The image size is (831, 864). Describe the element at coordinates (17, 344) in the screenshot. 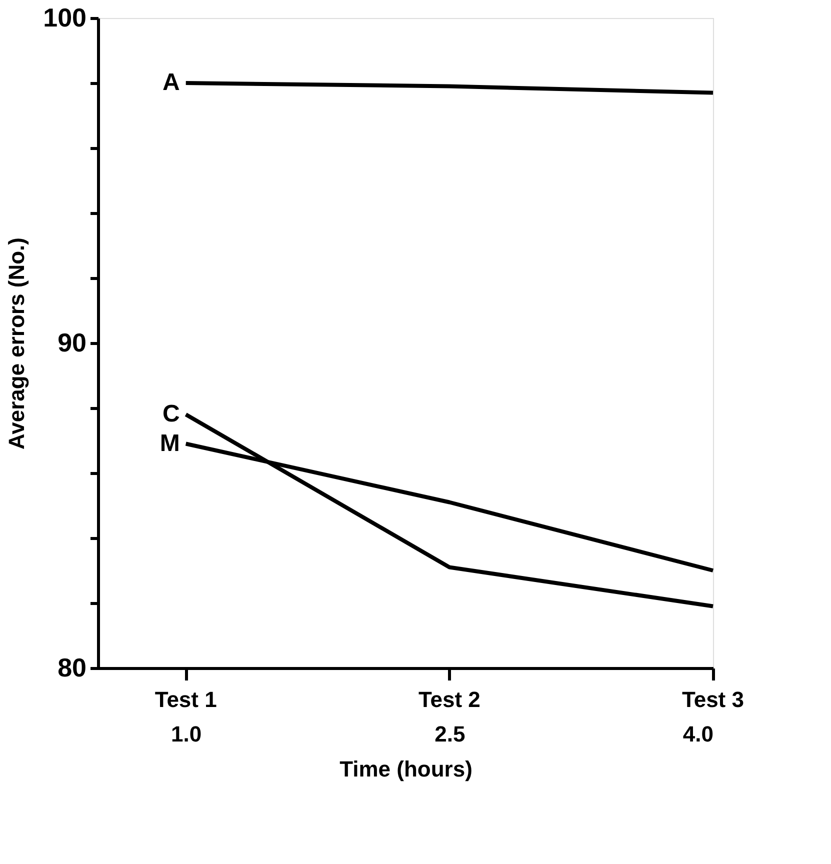

I see `y-axis-title: Average errors (No.)` at that location.